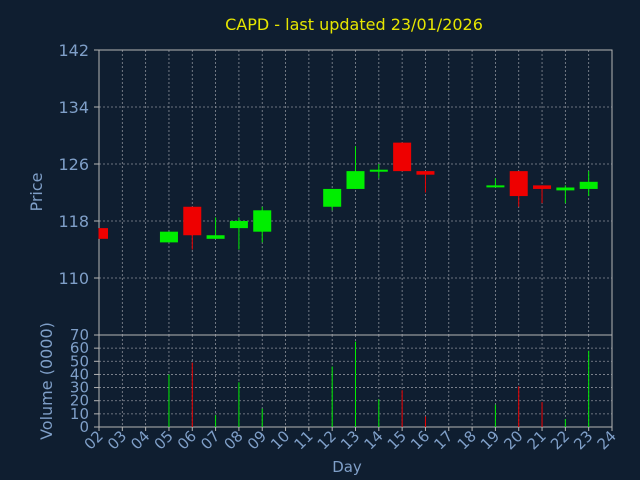  I want to click on volume-tick-label: 40, so click(79, 374).